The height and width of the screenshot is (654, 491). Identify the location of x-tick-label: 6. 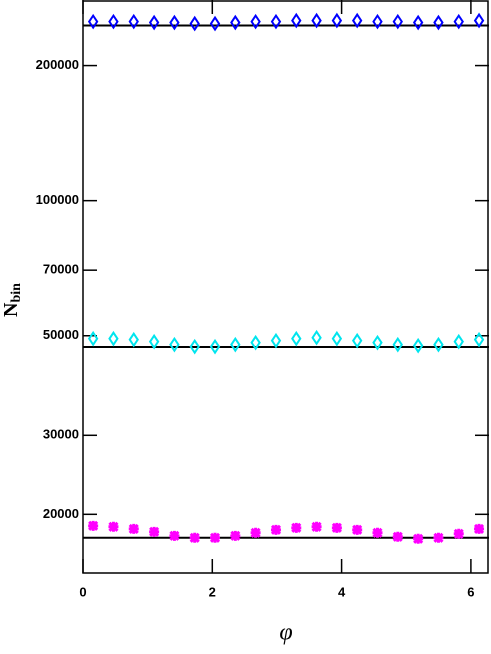
(470, 591).